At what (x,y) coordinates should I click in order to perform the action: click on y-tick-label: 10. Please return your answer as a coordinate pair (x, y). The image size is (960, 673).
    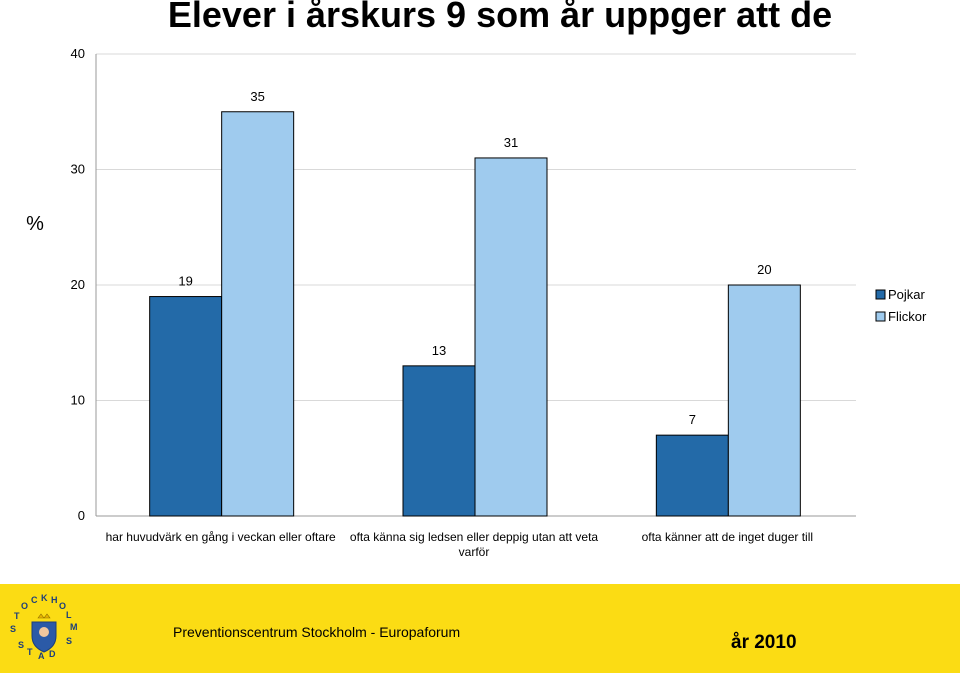
    Looking at the image, I should click on (78, 400).